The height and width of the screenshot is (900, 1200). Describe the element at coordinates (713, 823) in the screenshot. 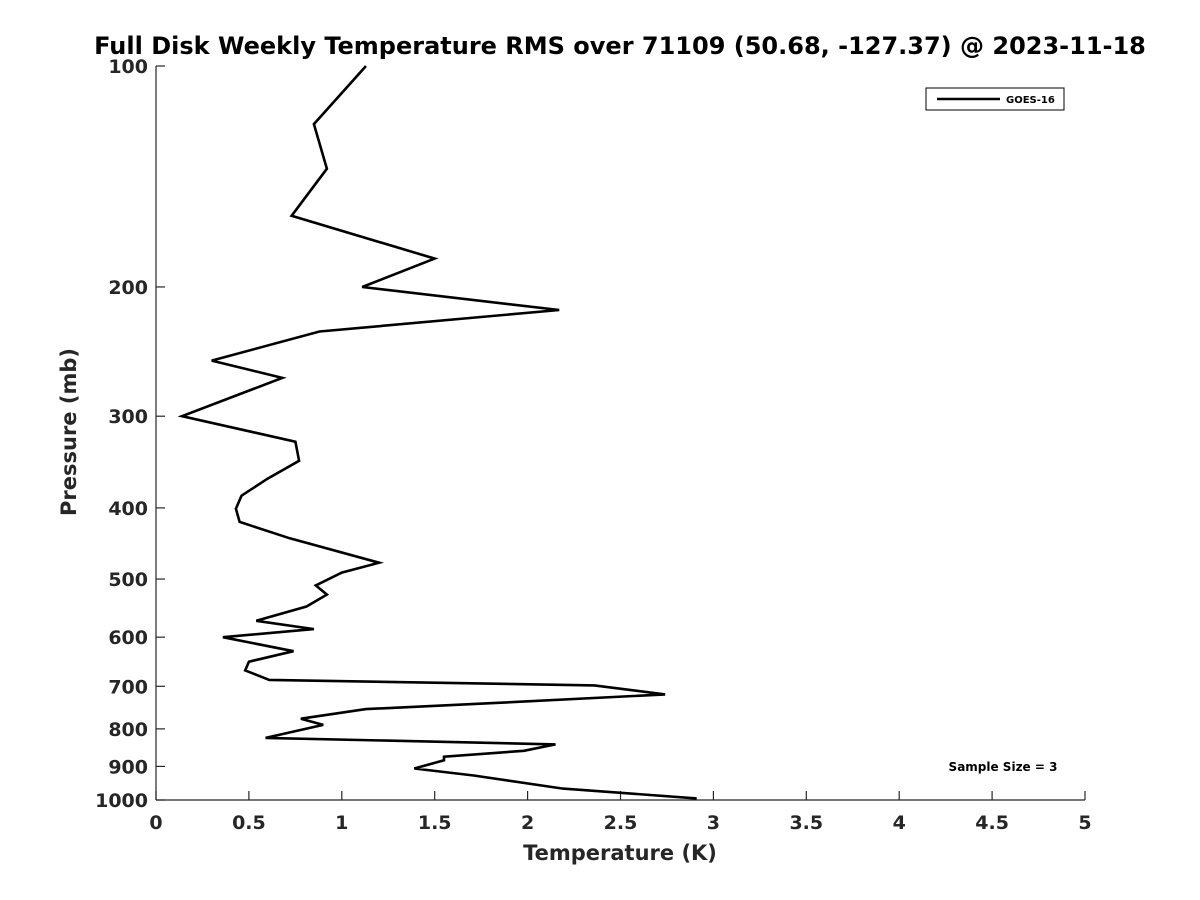

I see `x-tick-label: 3` at that location.